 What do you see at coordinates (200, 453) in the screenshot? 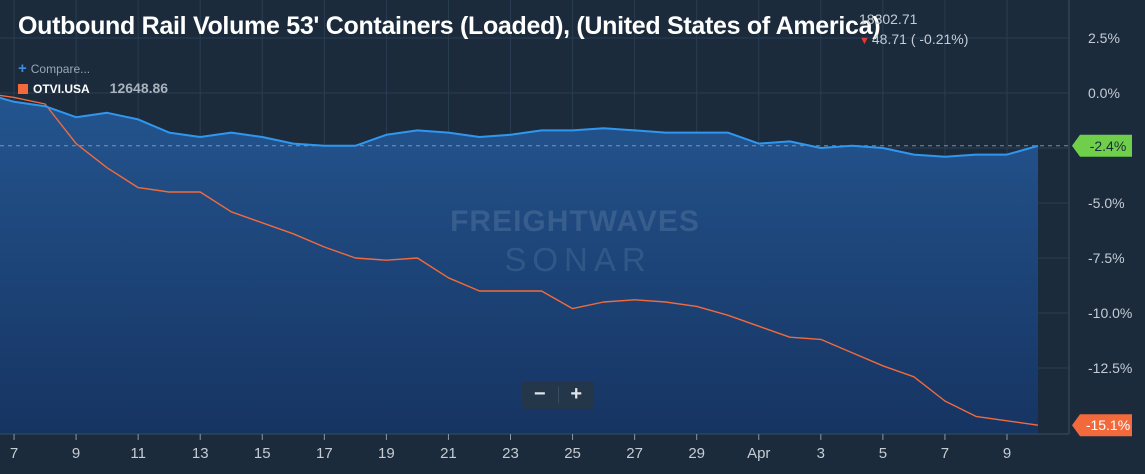
I see `x-tick-label: 13` at bounding box center [200, 453].